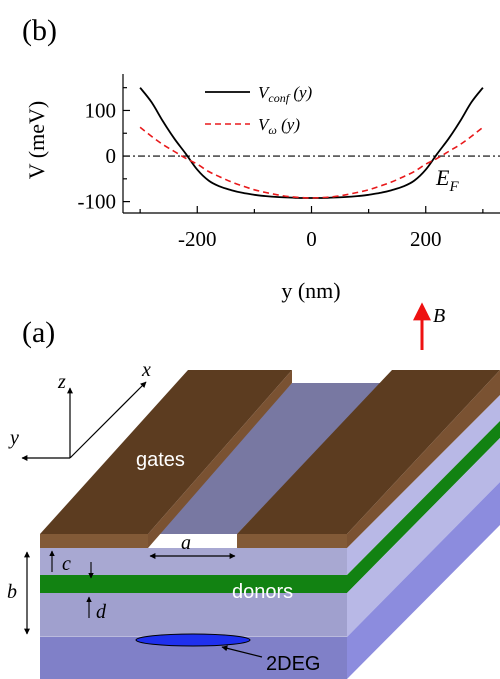 The width and height of the screenshot is (500, 679). What do you see at coordinates (293, 664) in the screenshot?
I see `twodeg-label: 2DEG` at bounding box center [293, 664].